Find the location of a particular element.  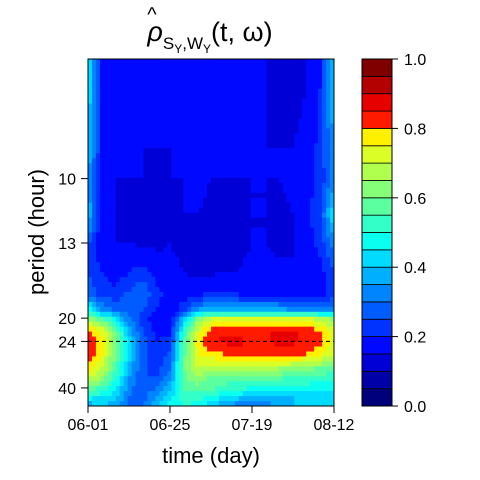

chart-title: ρSY,WY(t, ω) is located at coordinates (209, 36).